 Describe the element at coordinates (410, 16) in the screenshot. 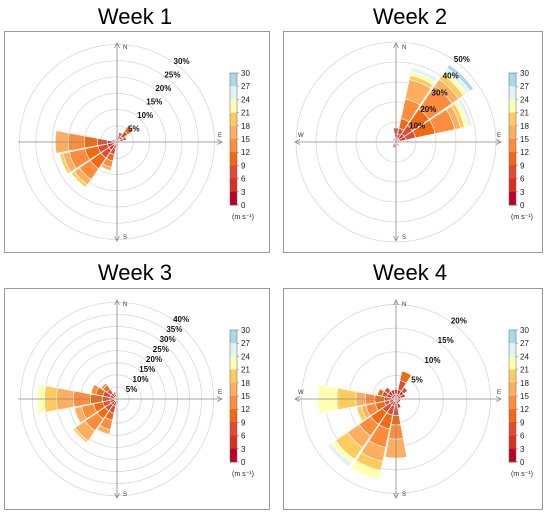

I see `panel-title: Week 2` at that location.